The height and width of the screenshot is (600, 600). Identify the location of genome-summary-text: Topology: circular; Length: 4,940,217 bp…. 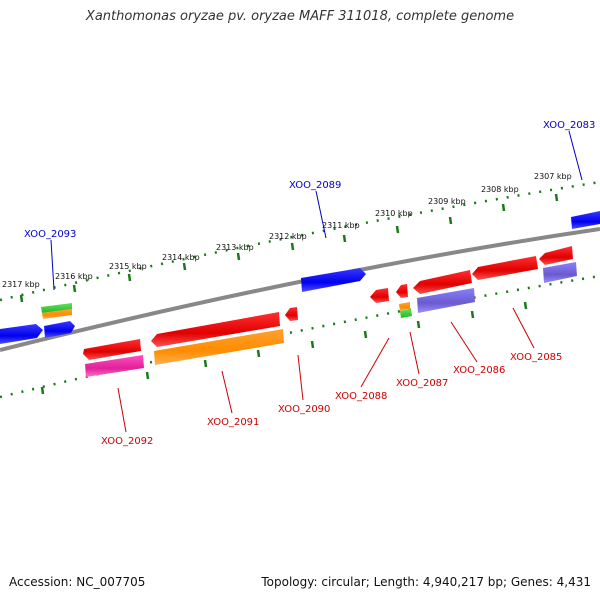
(426, 582).